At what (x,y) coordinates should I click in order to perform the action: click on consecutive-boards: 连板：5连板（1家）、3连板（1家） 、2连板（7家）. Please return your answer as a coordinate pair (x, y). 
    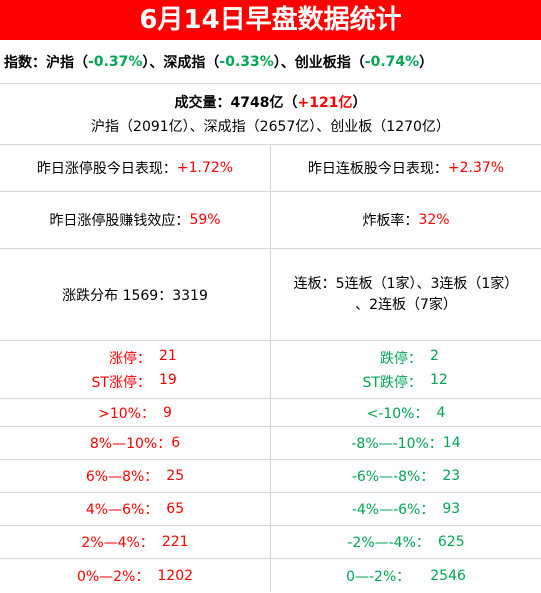
    Looking at the image, I should click on (405, 294).